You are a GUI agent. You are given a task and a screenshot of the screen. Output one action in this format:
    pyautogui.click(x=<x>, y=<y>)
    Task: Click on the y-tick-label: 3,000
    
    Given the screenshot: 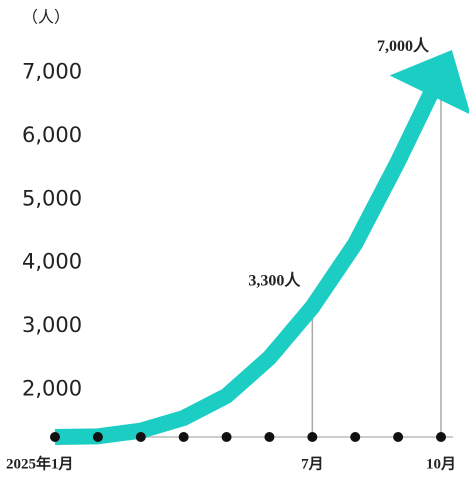 What is the action you would take?
    pyautogui.click(x=52, y=325)
    